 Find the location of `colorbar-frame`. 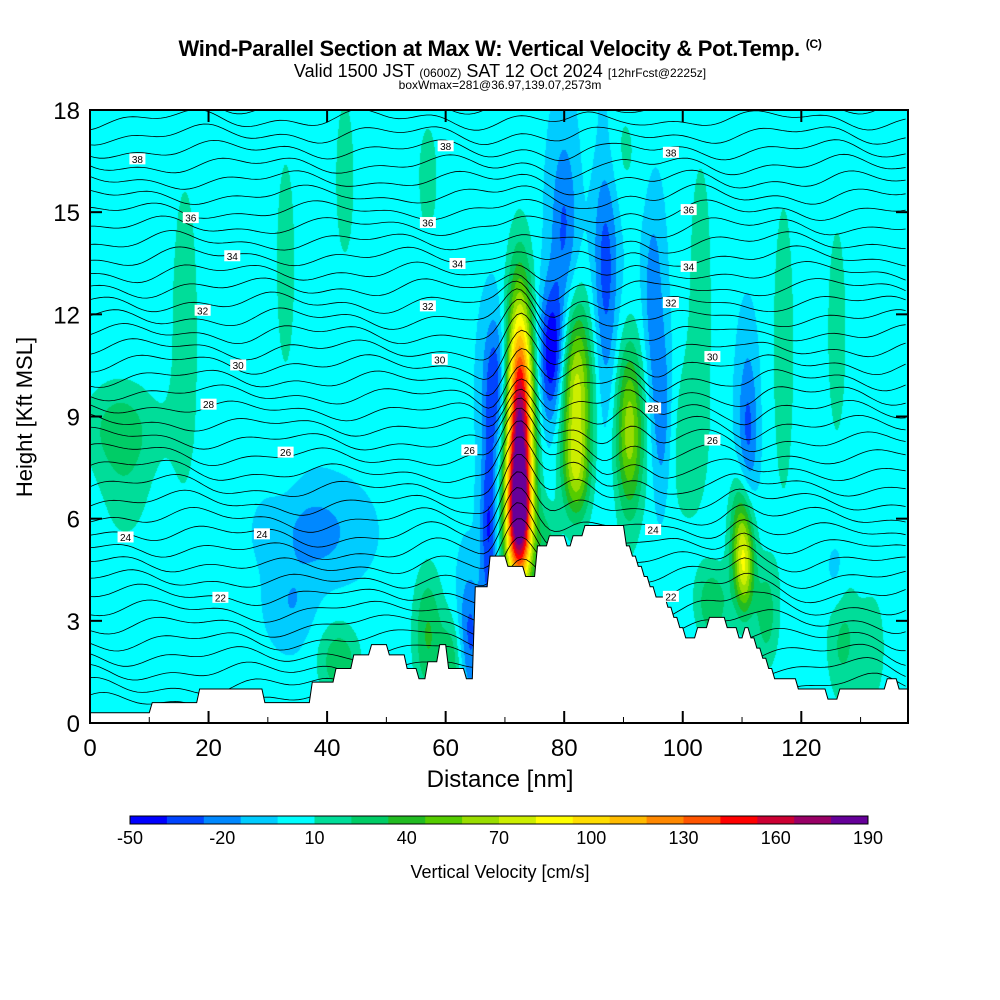

colorbar-frame is located at coordinates (499, 820).